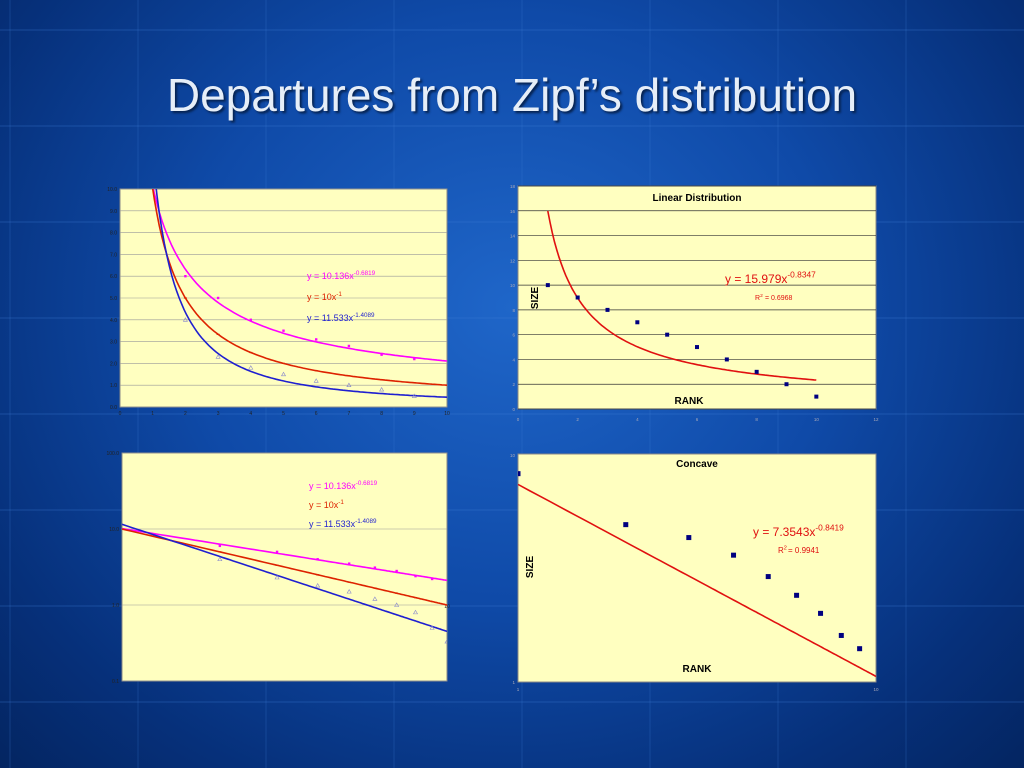 The image size is (1024, 768). I want to click on trend-line-magenta, so click(299, 275).